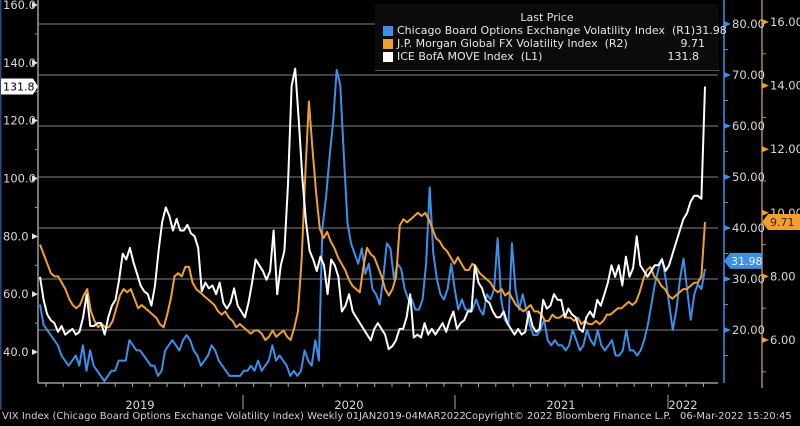  Describe the element at coordinates (16, 294) in the screenshot. I see `l1-tick-label: 60.0` at that location.